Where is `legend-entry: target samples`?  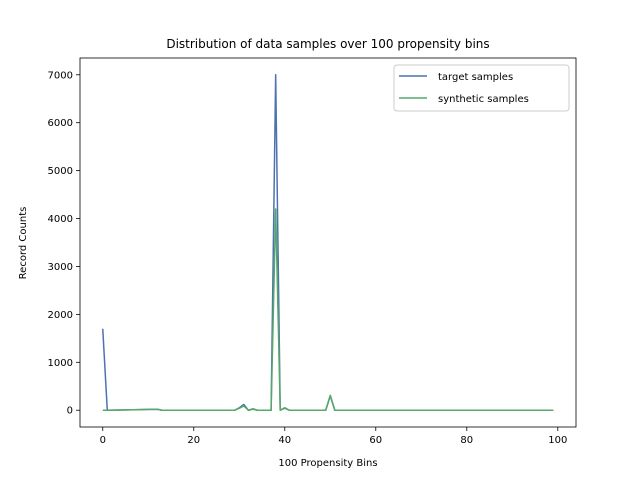 legend-entry: target samples is located at coordinates (475, 77).